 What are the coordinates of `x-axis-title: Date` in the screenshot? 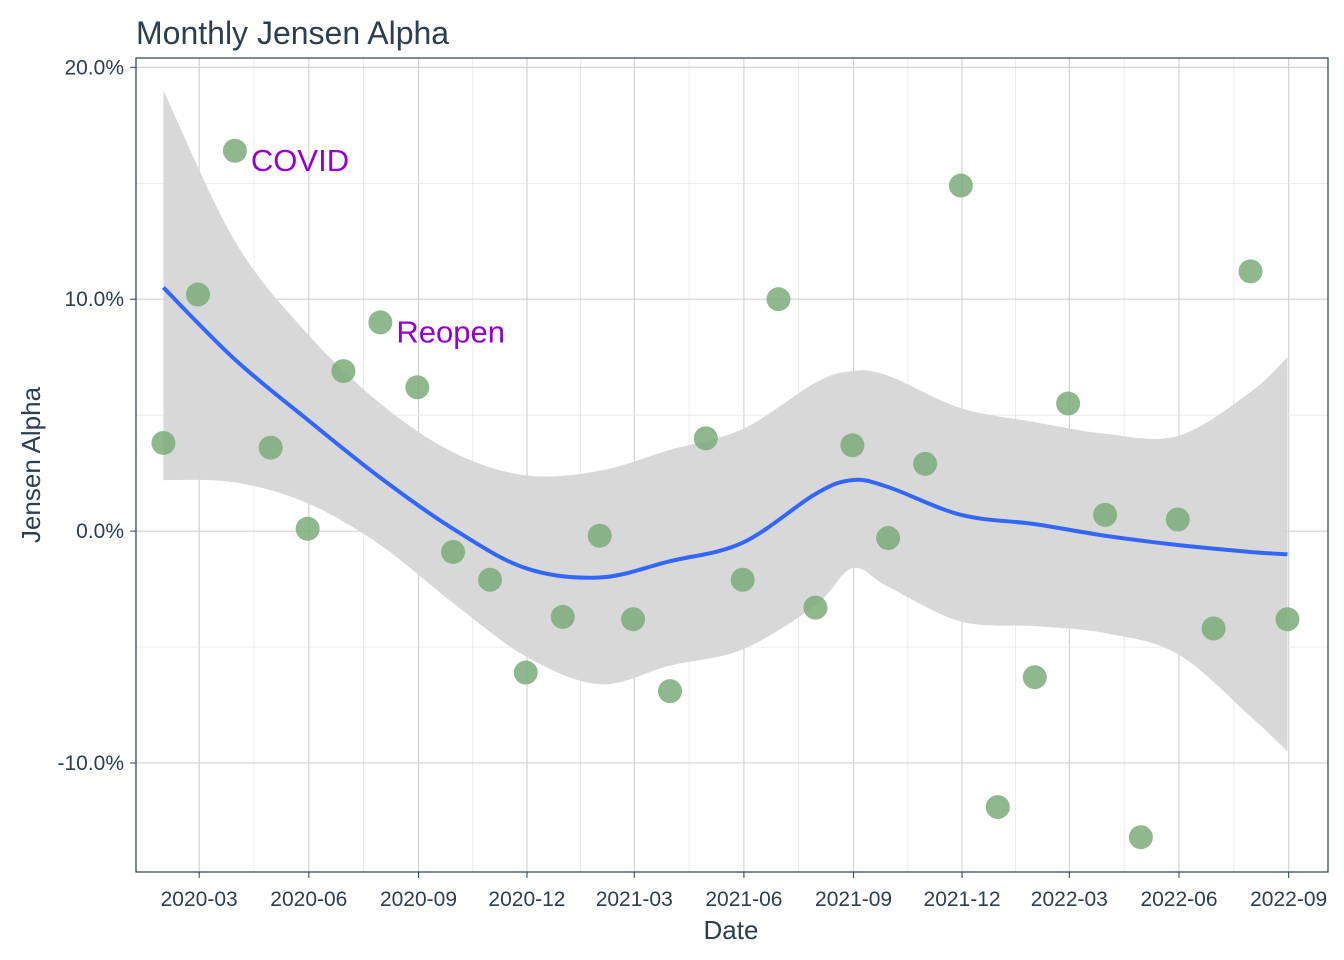 It's located at (731, 930).